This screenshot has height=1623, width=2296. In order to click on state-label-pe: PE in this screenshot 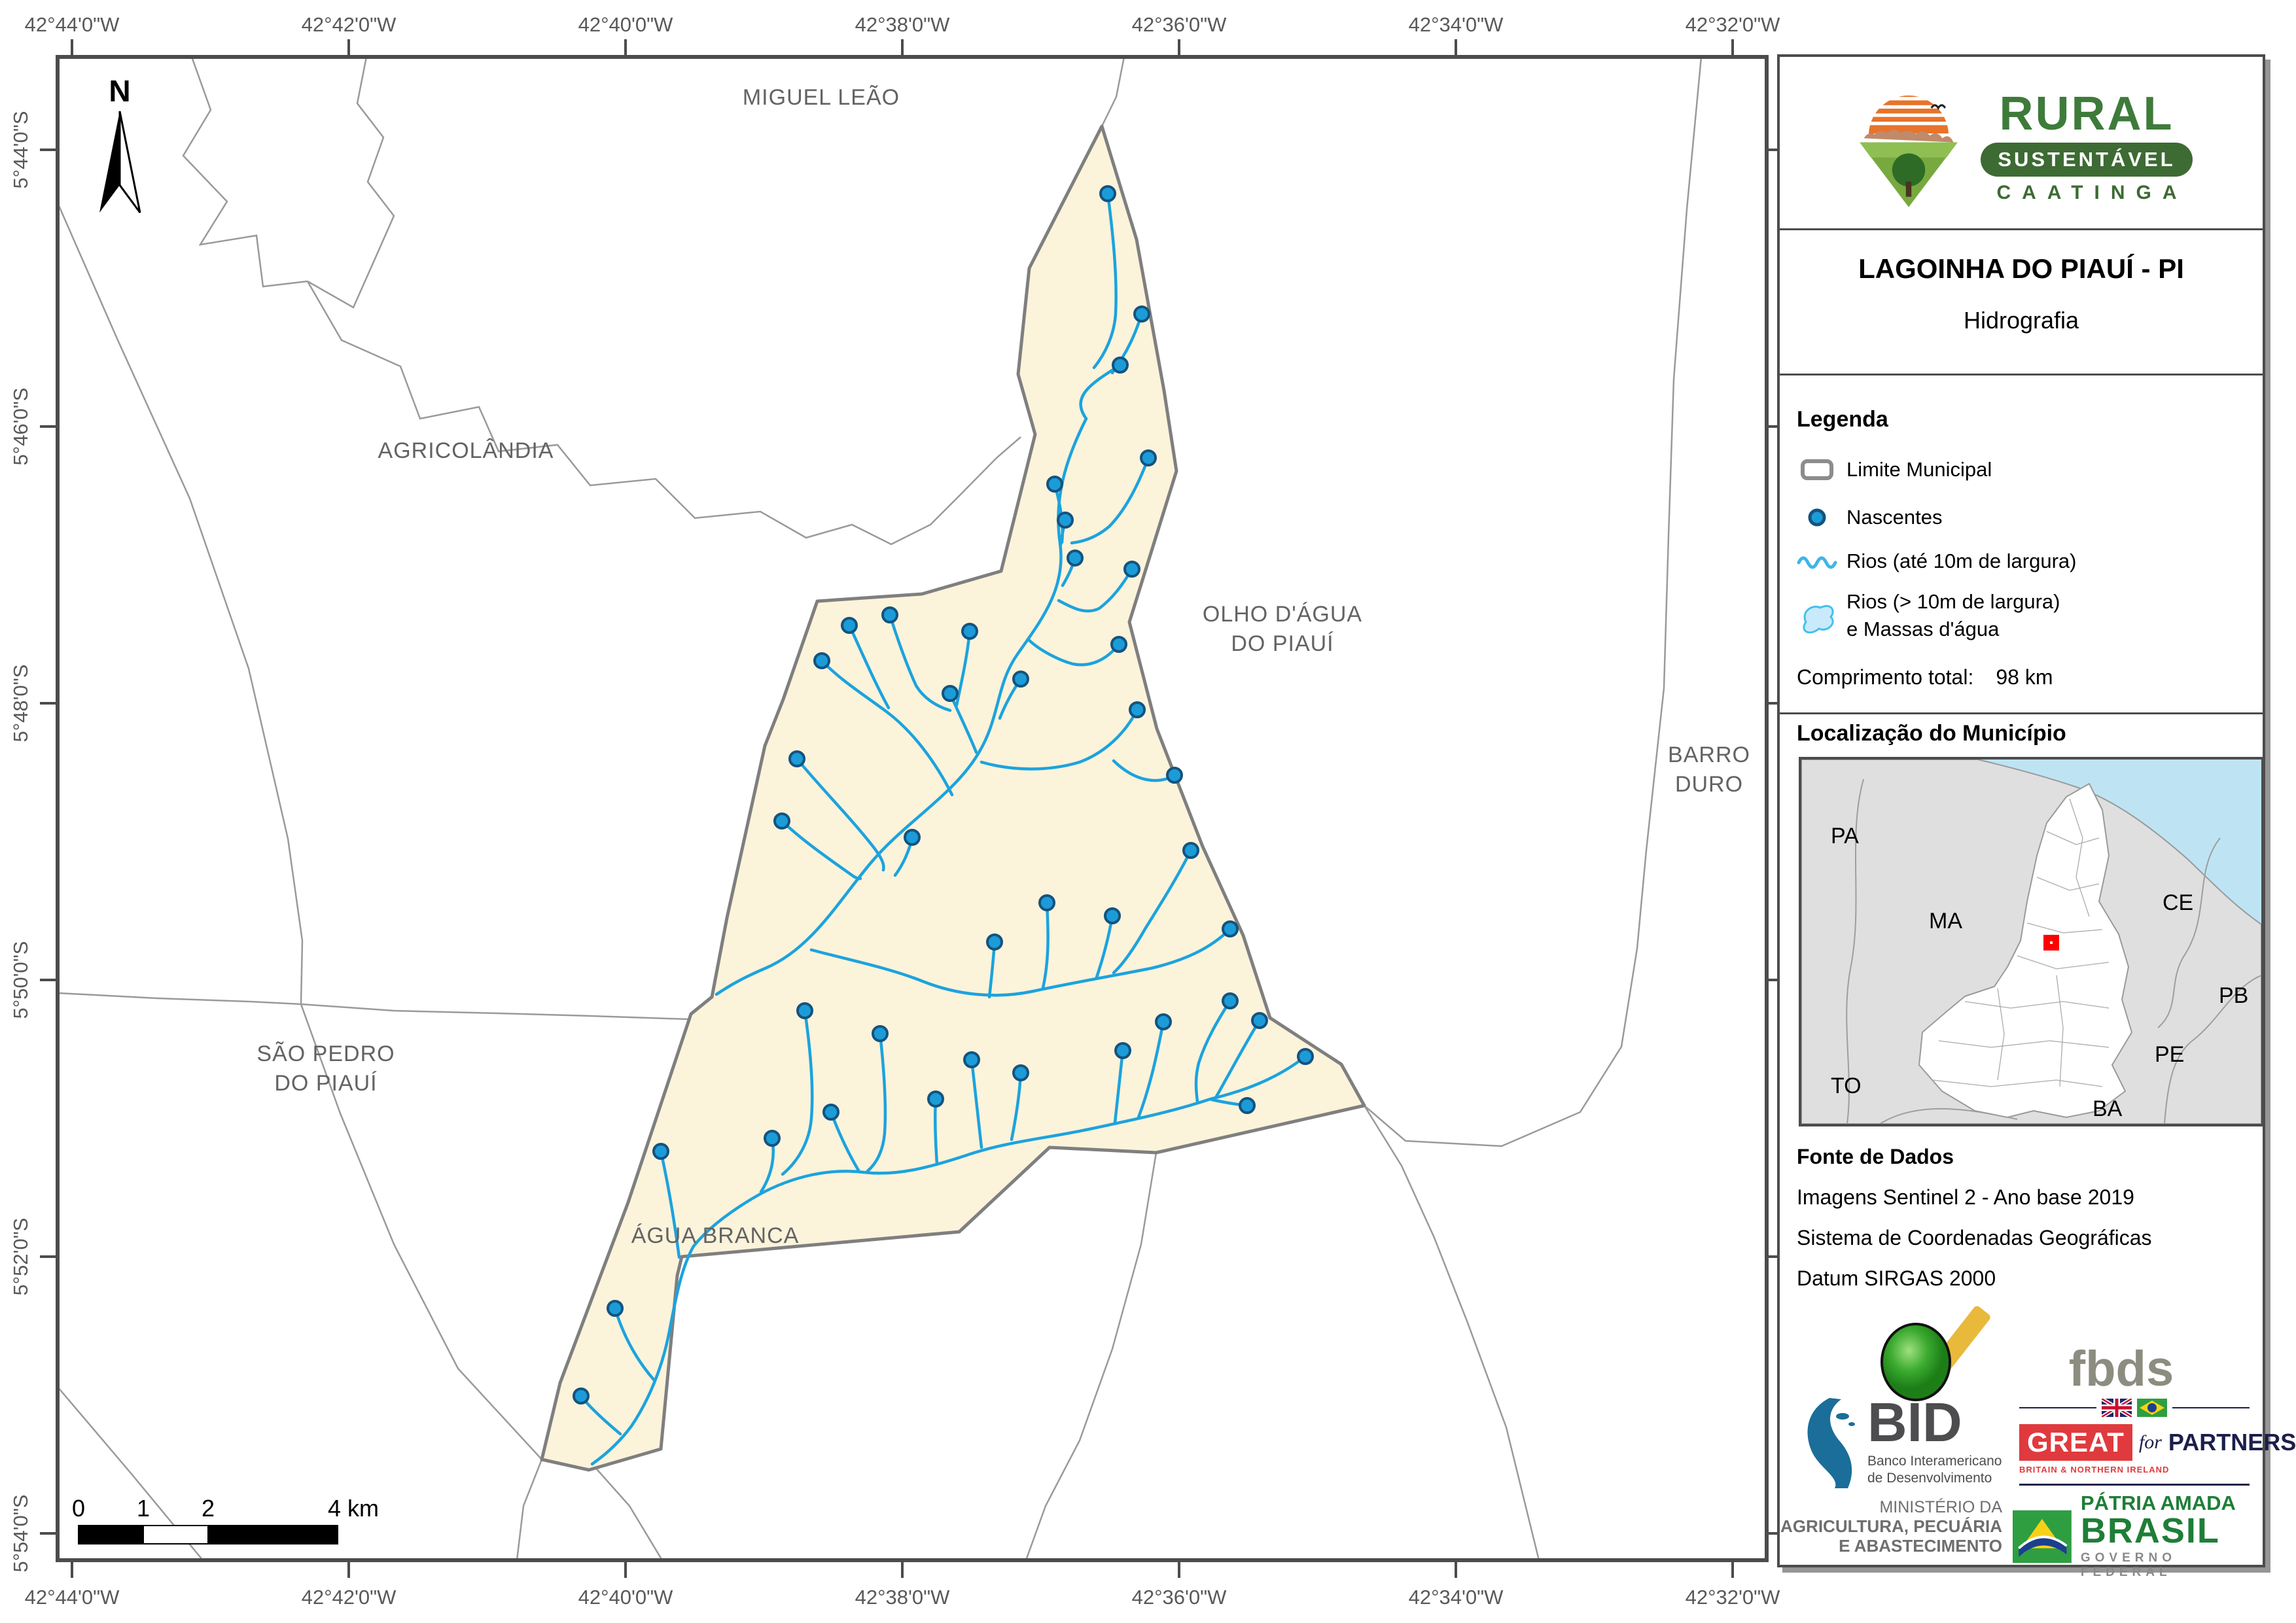, I will do `click(2169, 1055)`.